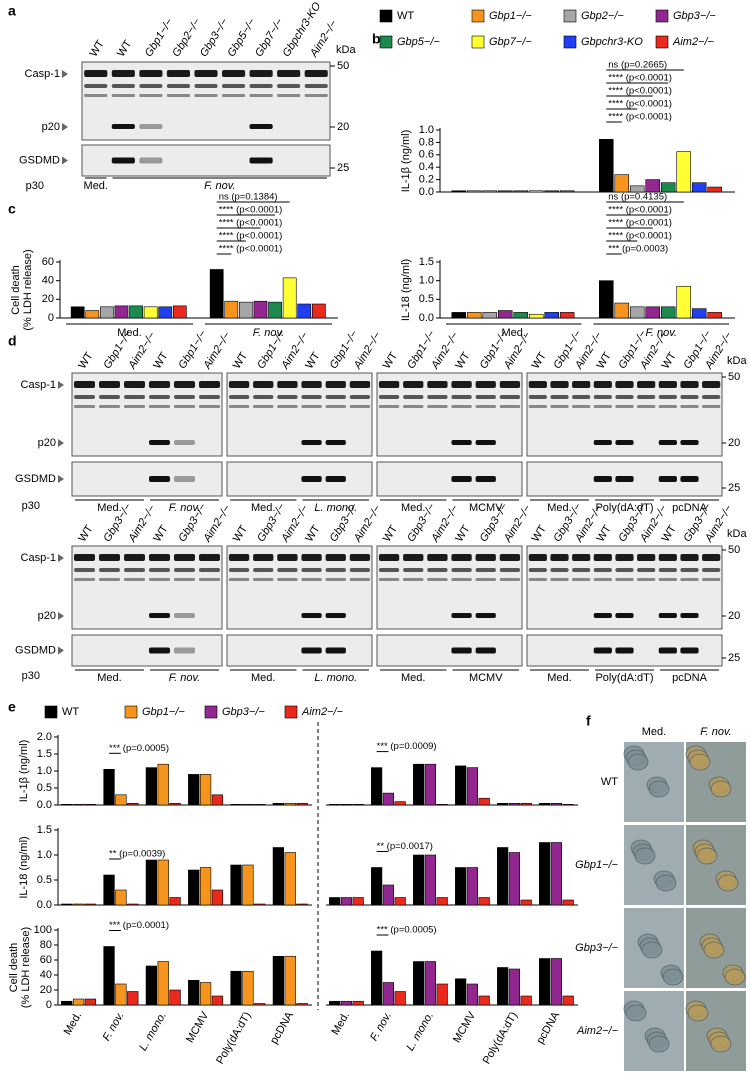 The width and height of the screenshot is (750, 1081). Describe the element at coordinates (139, 925) in the screenshot. I see `annotation: *** (p=0.0001)` at that location.